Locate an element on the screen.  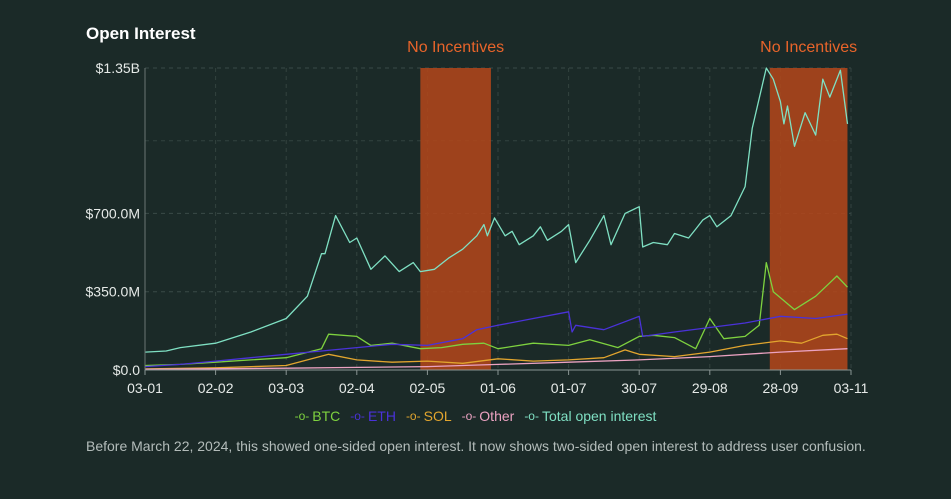
x-tick-label-1: 02-02 is located at coordinates (216, 388).